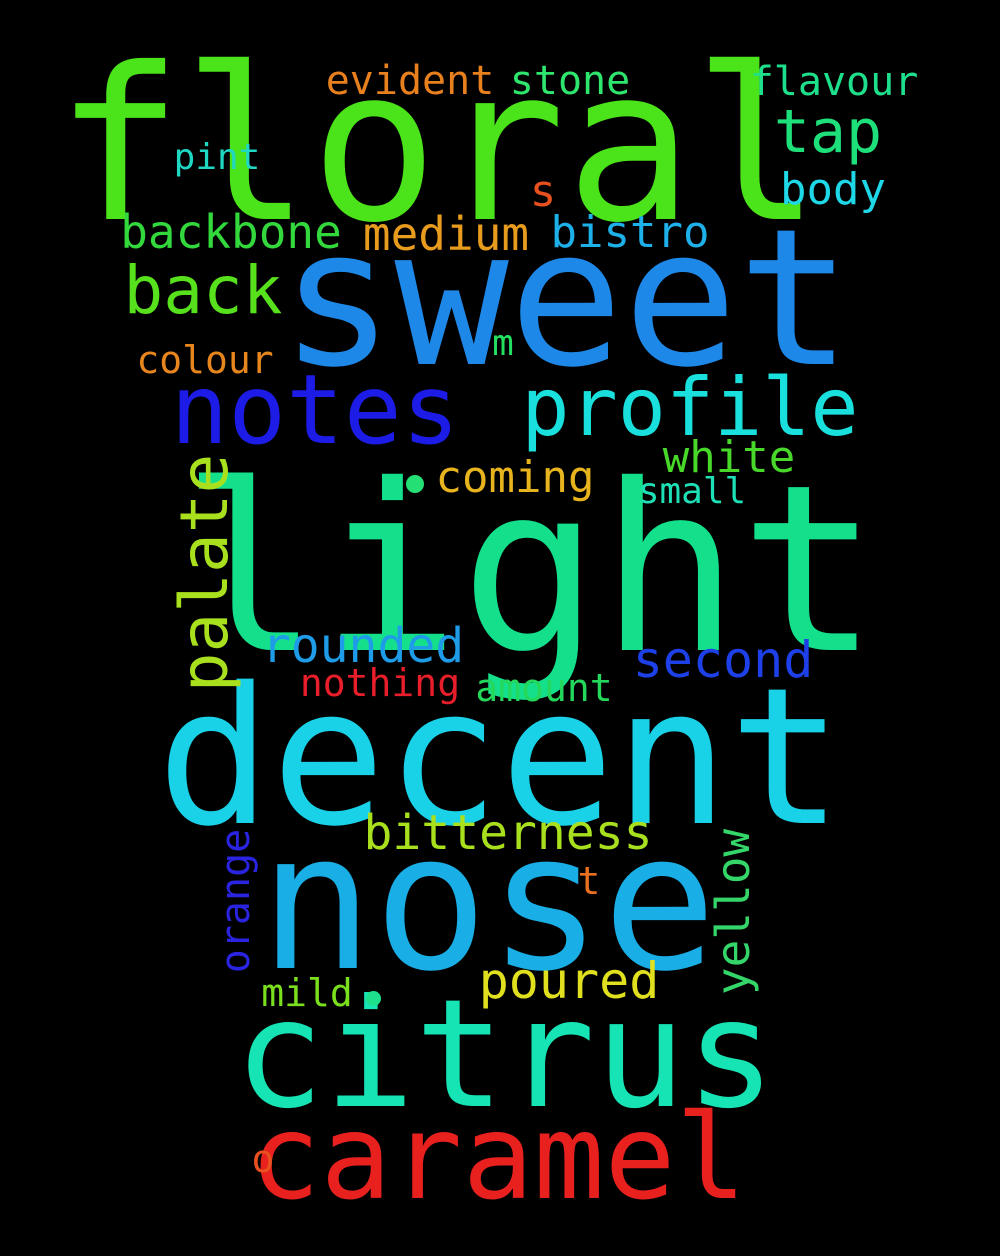 The image size is (1000, 1256). What do you see at coordinates (543, 191) in the screenshot?
I see `word-s: s` at bounding box center [543, 191].